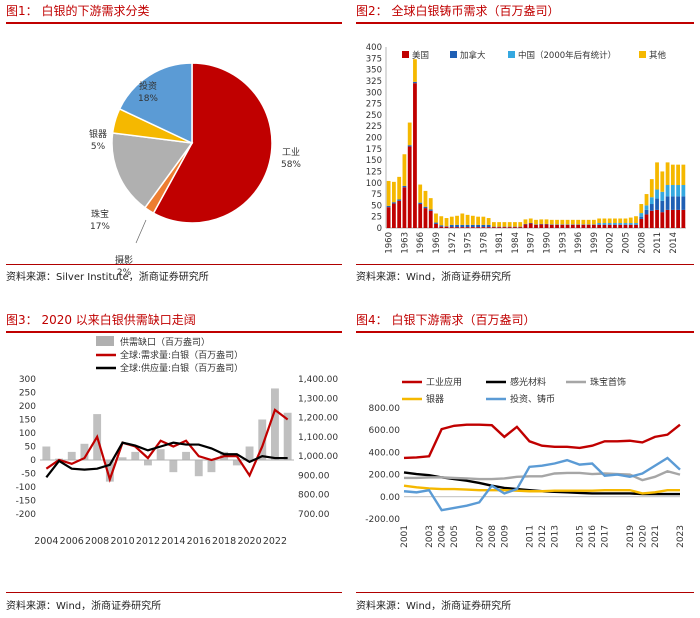 This screenshot has height=618, width=700. Describe the element at coordinates (27, 394) in the screenshot. I see `y-left-tick-label: 250` at that location.